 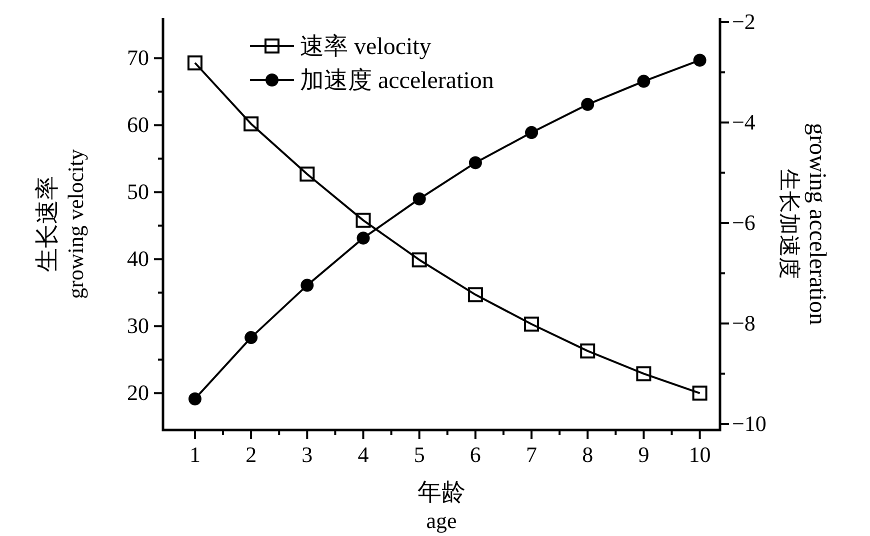 What do you see at coordinates (442, 506) in the screenshot?
I see `x-axis-title: 年龄 age` at bounding box center [442, 506].